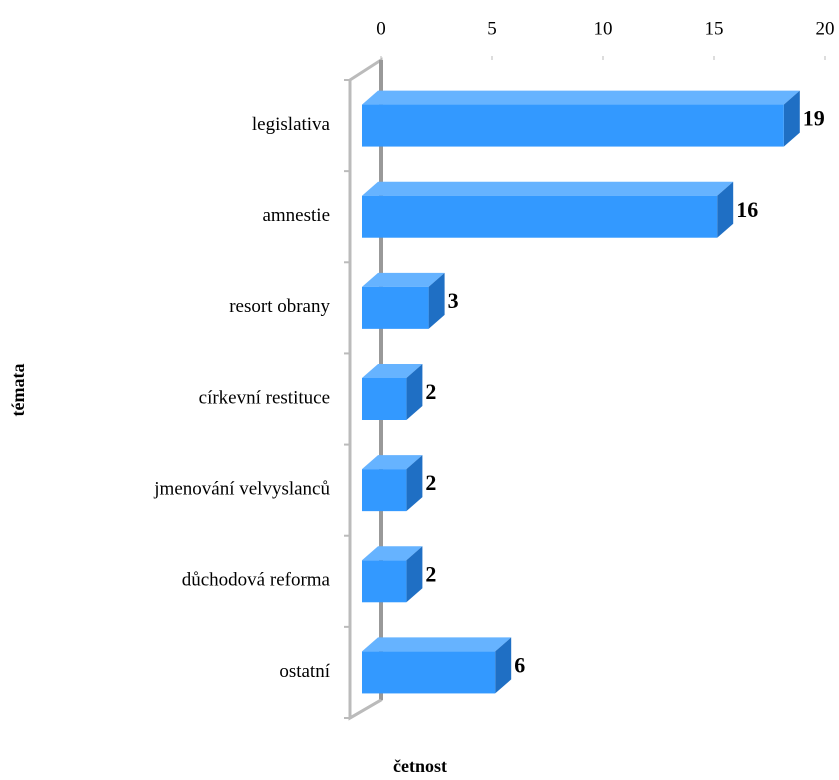 This screenshot has width=839, height=780. What do you see at coordinates (519, 664) in the screenshot?
I see `value-label: 6` at bounding box center [519, 664].